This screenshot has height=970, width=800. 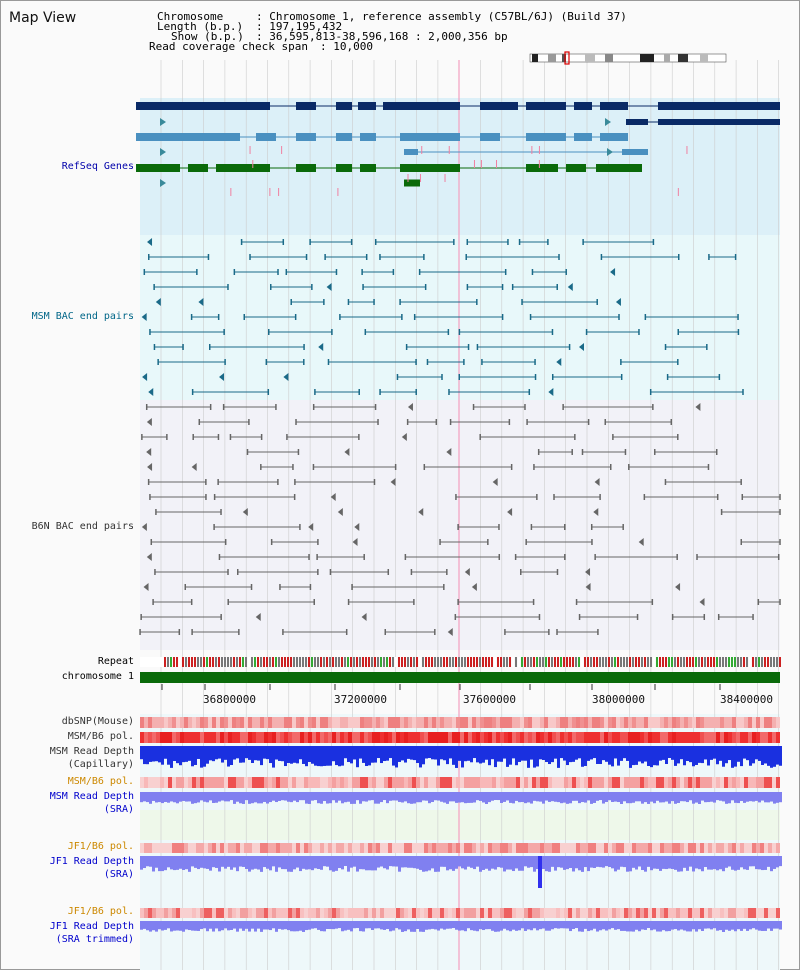 What do you see at coordinates (82, 316) in the screenshot?
I see `track-label-msm-bac: MSM BAC end pairs` at bounding box center [82, 316].